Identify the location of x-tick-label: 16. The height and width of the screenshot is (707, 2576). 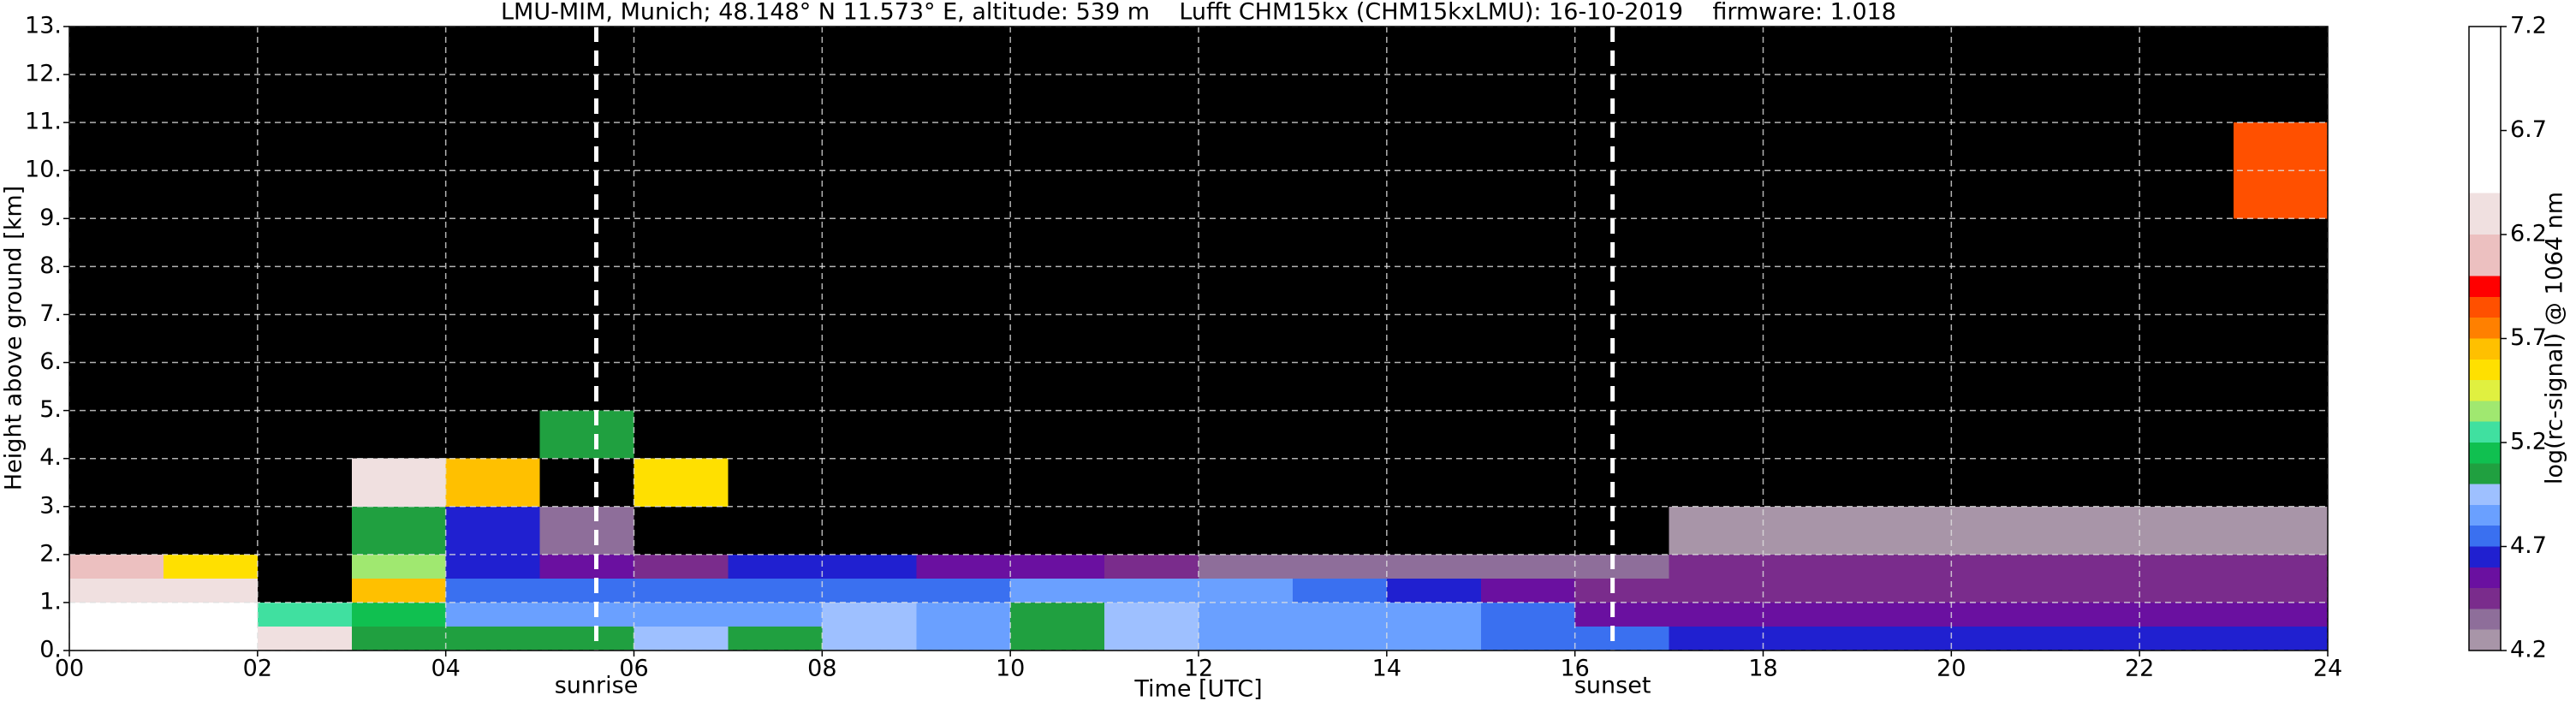
(1574, 669).